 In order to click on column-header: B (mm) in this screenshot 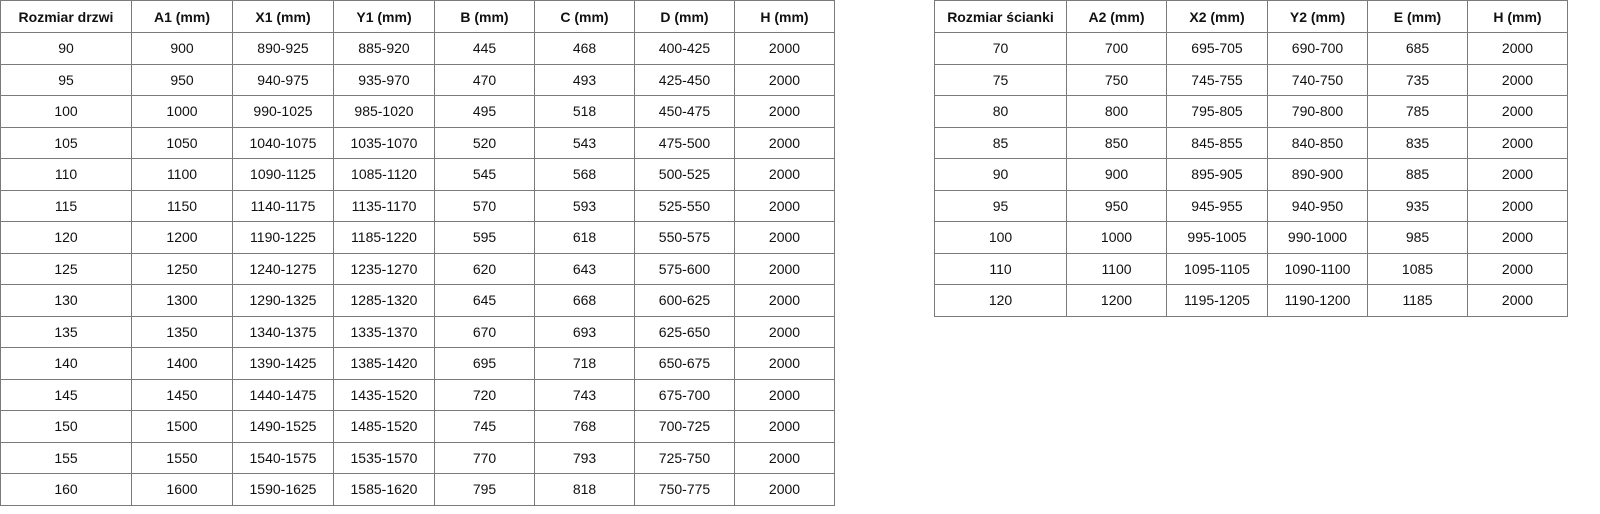, I will do `click(484, 16)`.